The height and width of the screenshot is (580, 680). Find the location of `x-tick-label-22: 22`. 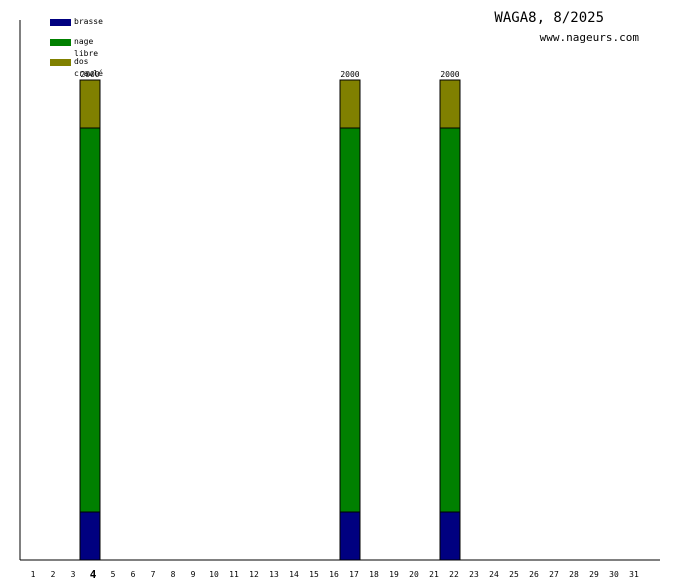

x-tick-label-22: 22 is located at coordinates (454, 574).